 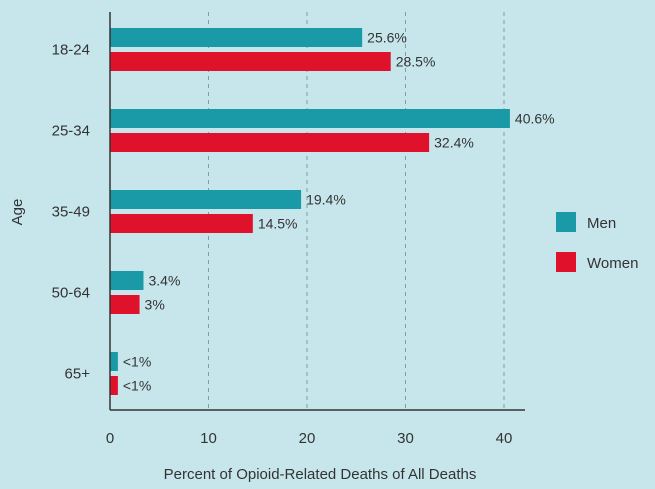 What do you see at coordinates (71, 50) in the screenshot?
I see `category-label-0: 18-24` at bounding box center [71, 50].